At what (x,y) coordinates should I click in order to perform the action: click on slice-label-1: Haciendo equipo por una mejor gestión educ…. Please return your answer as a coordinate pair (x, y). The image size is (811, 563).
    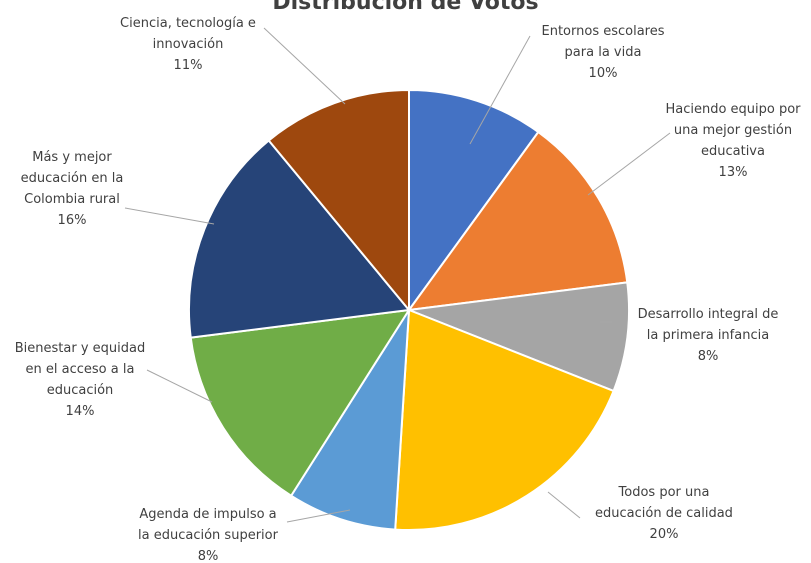
    Looking at the image, I should click on (733, 141).